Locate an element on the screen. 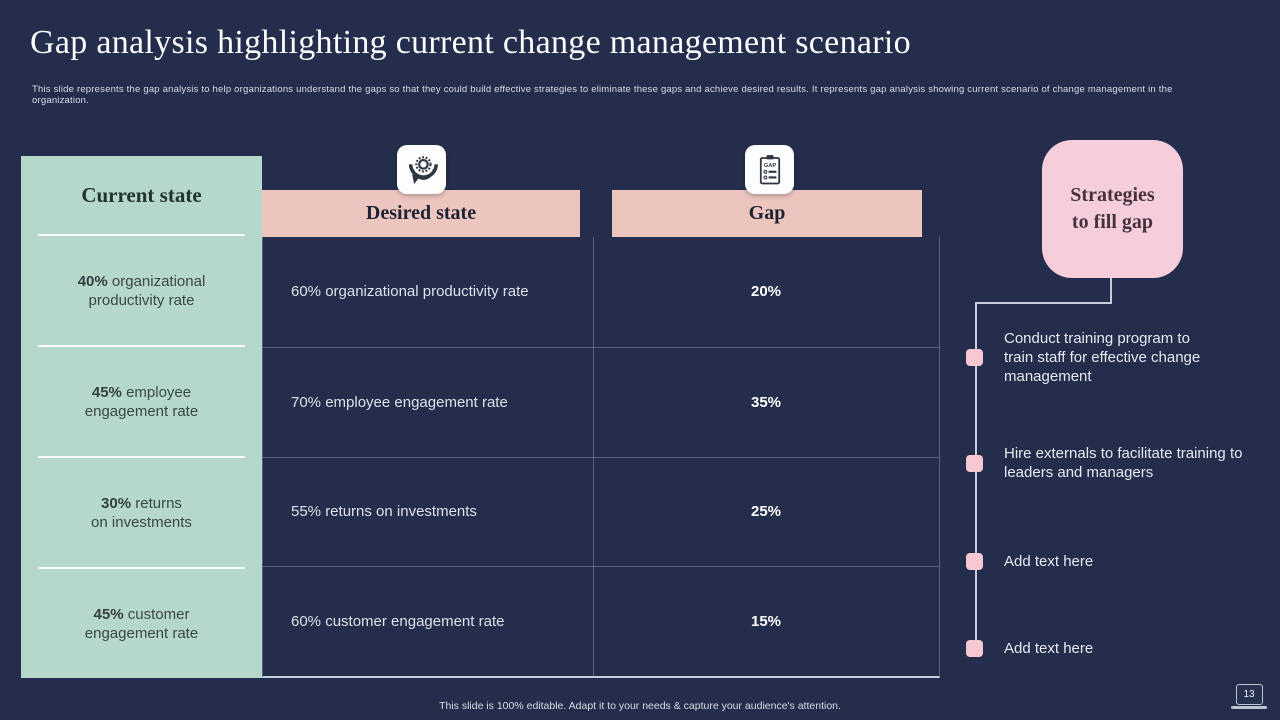 Image resolution: width=1280 pixels, height=720 pixels. gap-value-cell: 25% is located at coordinates (766, 511).